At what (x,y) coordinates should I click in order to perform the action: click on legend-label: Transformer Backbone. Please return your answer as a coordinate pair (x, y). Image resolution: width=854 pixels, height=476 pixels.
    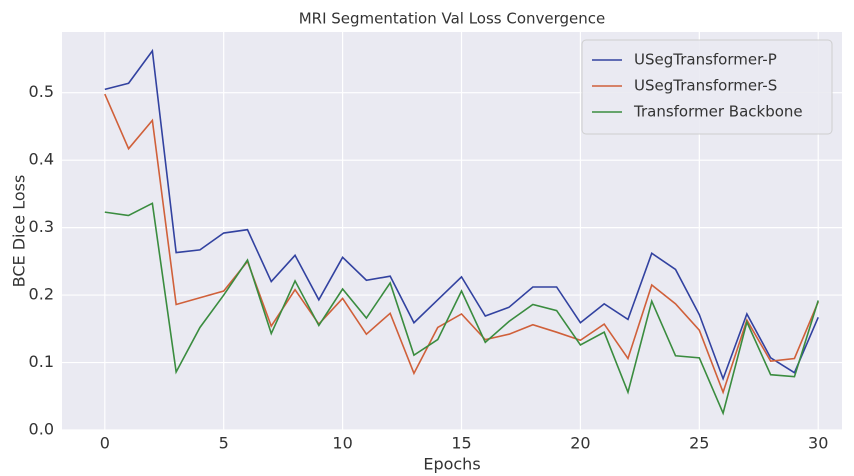
    Looking at the image, I should click on (718, 112).